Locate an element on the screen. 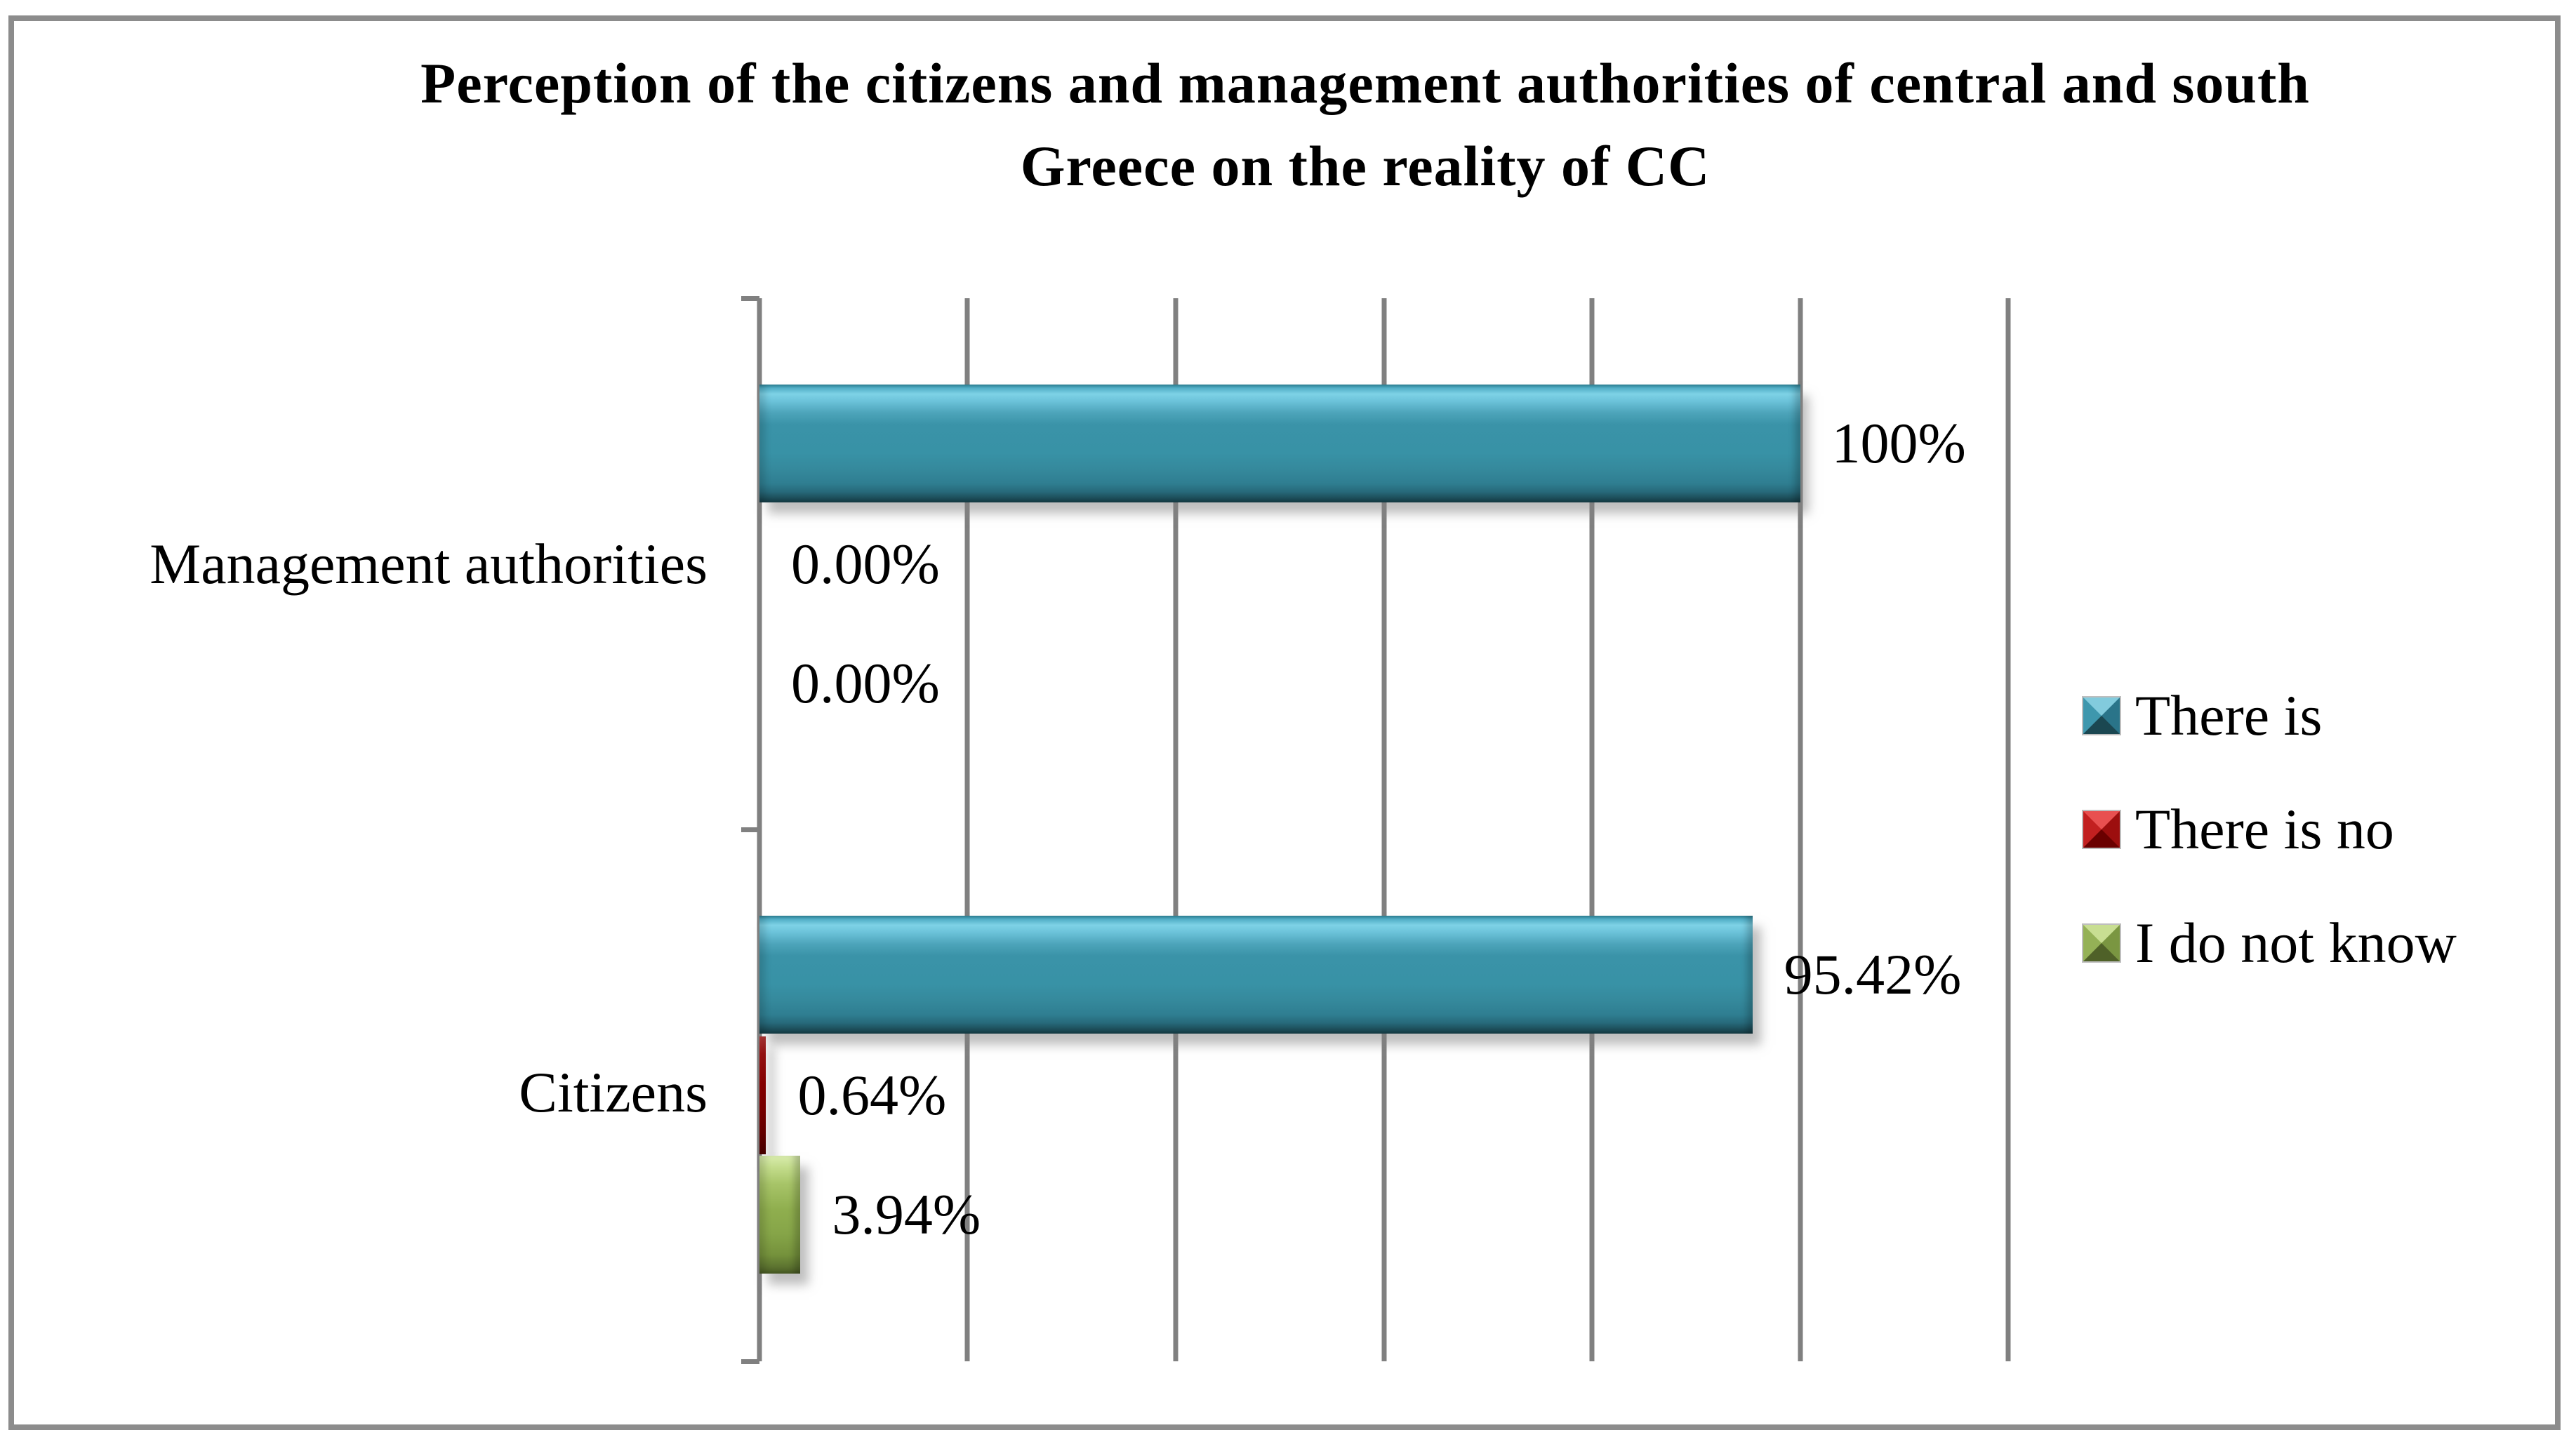  data-label-there-is-citizens: 95.42% is located at coordinates (1873, 974).